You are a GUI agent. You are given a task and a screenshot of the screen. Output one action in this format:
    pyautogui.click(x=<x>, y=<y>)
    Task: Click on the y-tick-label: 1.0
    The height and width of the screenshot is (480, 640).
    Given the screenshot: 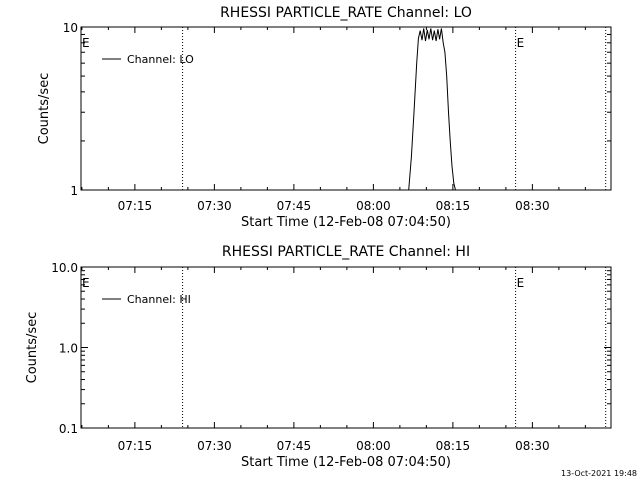 What is the action you would take?
    pyautogui.click(x=68, y=349)
    